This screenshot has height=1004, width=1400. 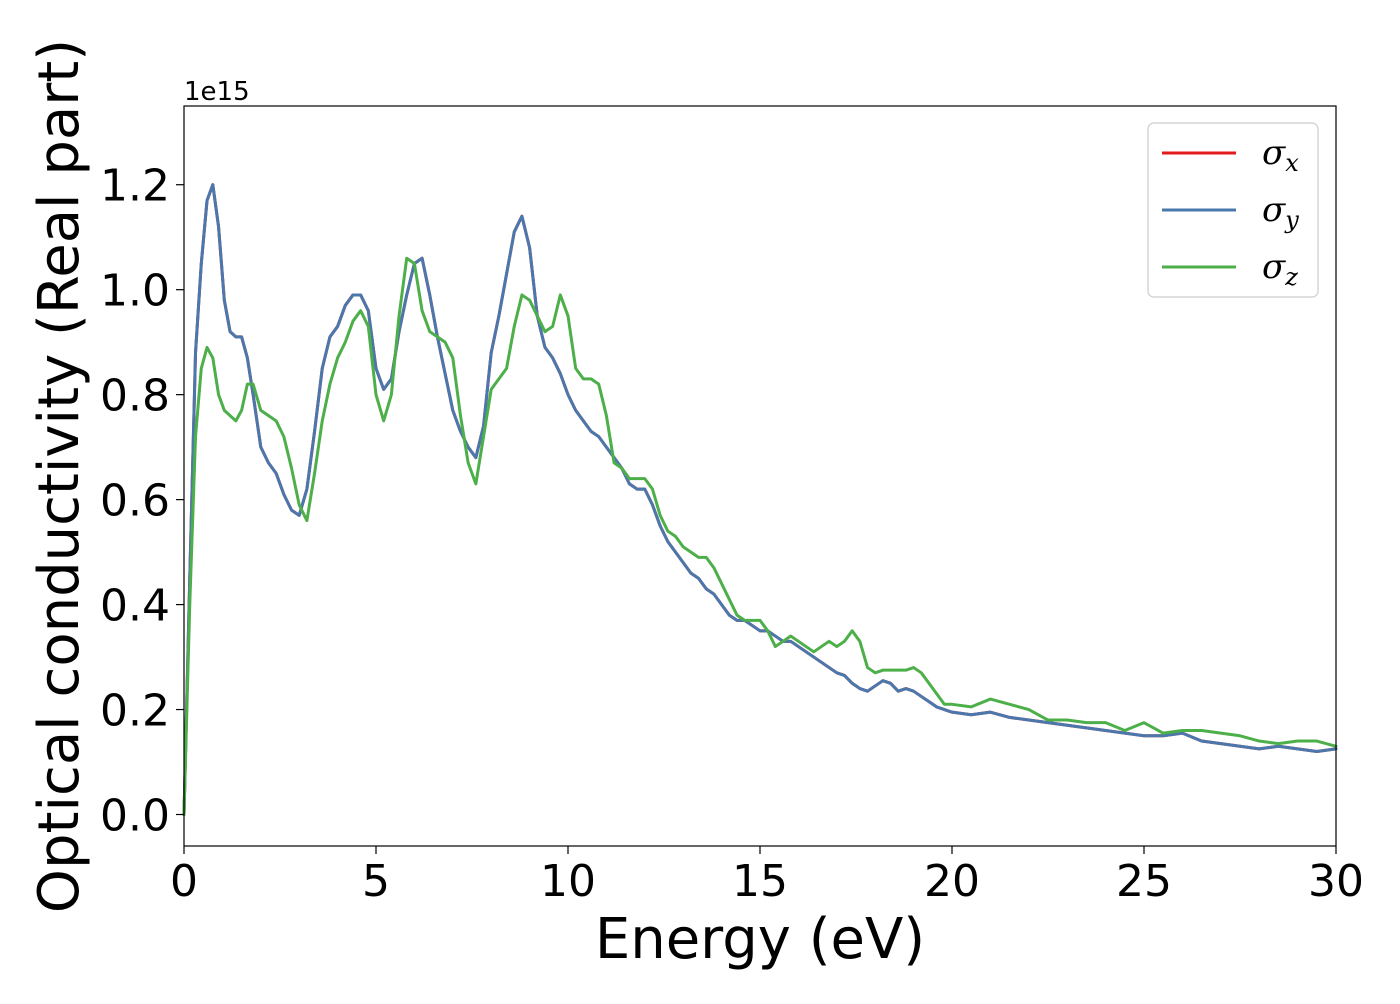 I want to click on y-tick-label: 1.0, so click(x=135, y=291).